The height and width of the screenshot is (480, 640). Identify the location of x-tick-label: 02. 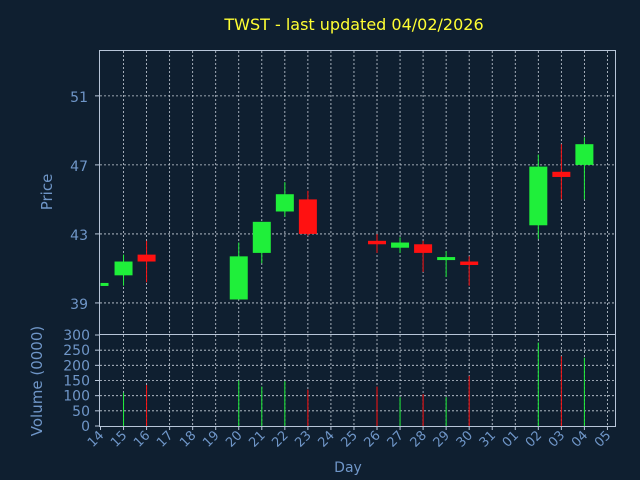
(534, 439).